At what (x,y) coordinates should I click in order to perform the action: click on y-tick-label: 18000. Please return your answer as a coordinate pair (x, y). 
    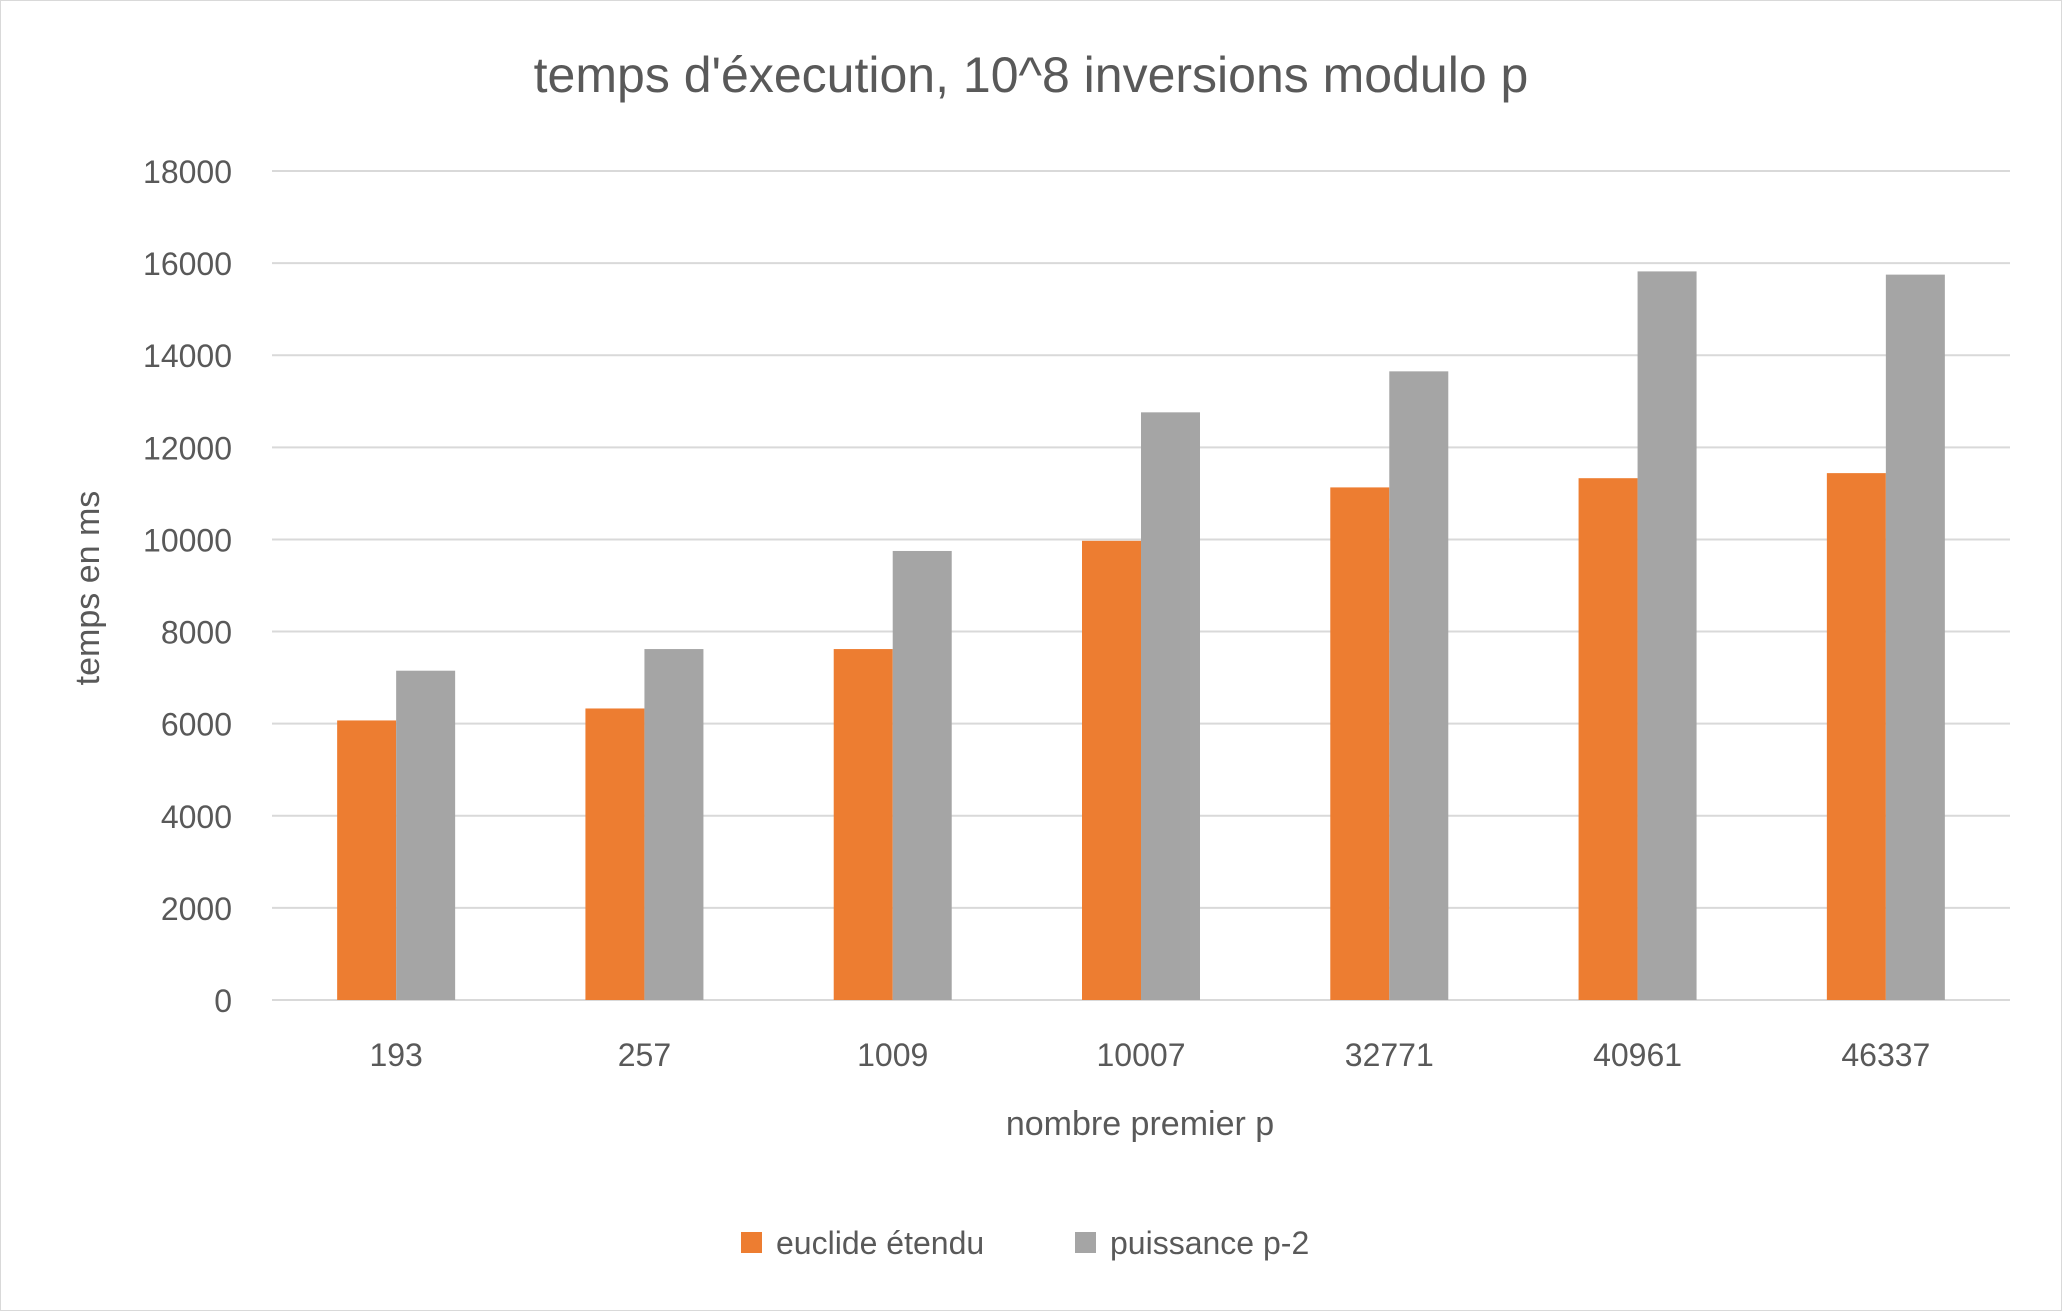
    Looking at the image, I should click on (187, 172).